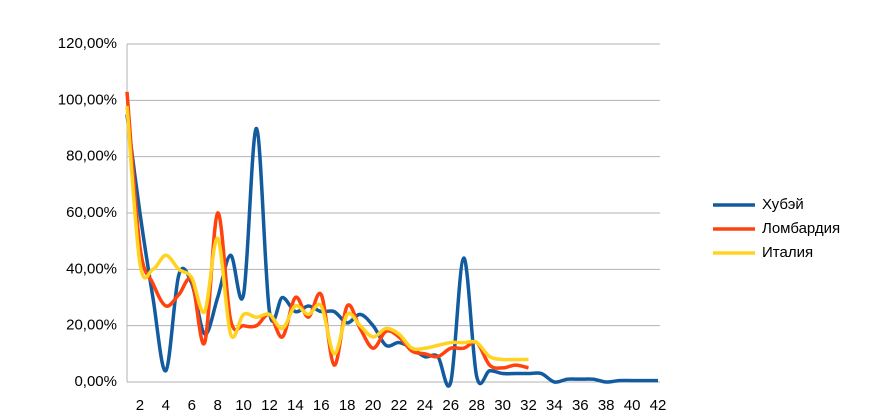 Image resolution: width=886 pixels, height=419 pixels. What do you see at coordinates (192, 405) in the screenshot?
I see `x-tick-label: 6` at bounding box center [192, 405].